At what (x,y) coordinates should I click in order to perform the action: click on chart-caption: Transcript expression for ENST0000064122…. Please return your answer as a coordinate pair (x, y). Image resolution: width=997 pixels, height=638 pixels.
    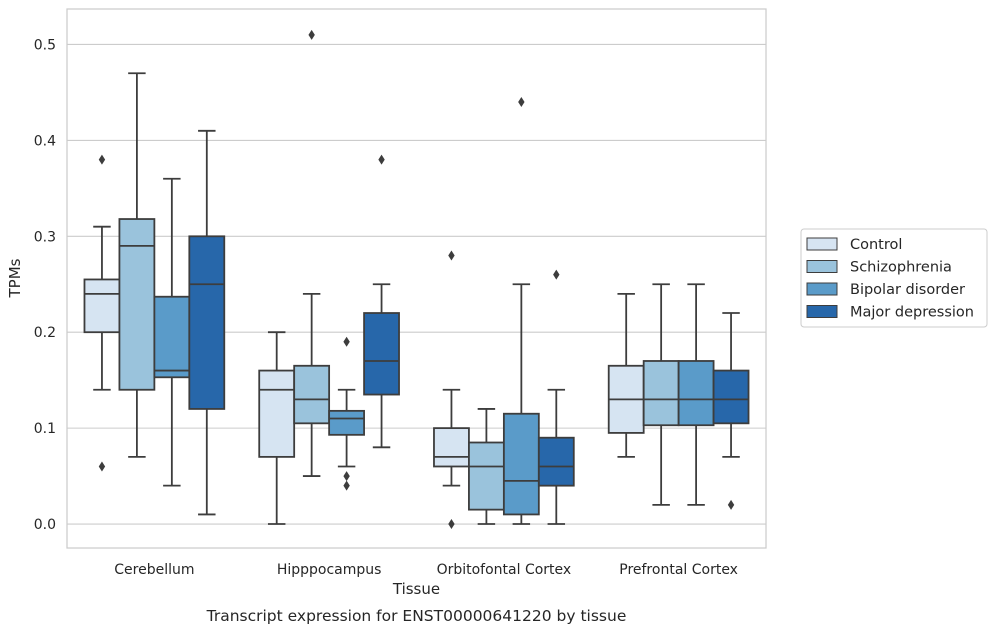
    Looking at the image, I should click on (416, 616).